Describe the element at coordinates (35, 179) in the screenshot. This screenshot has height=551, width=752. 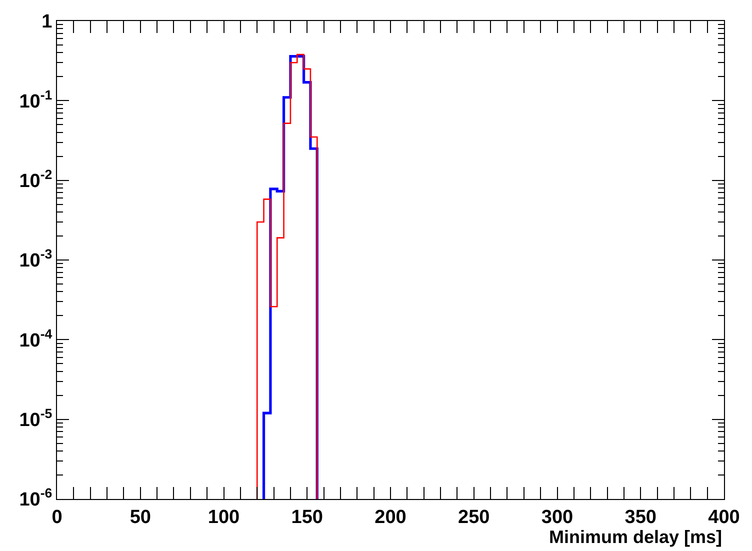
I see `y-tick-label: 10$^{-2}$` at that location.